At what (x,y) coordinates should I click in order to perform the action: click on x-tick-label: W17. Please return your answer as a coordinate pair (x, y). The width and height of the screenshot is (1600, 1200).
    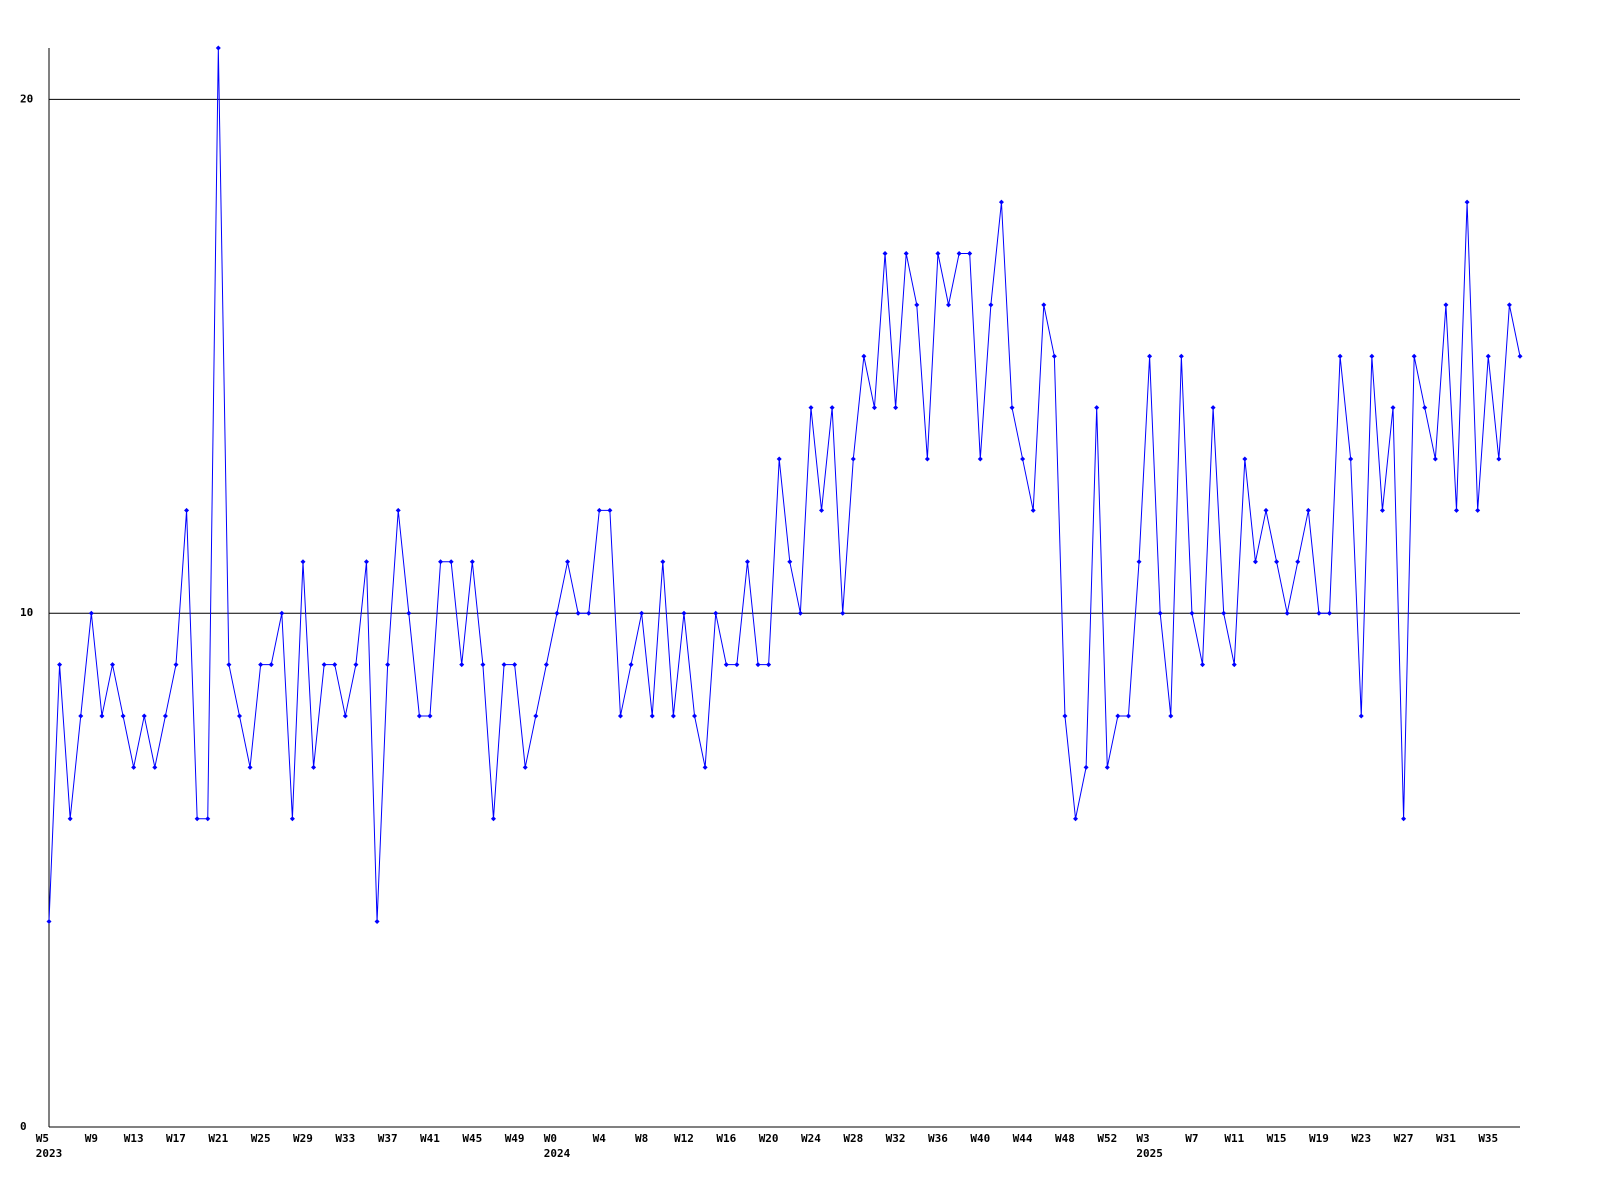
    Looking at the image, I should click on (176, 1138).